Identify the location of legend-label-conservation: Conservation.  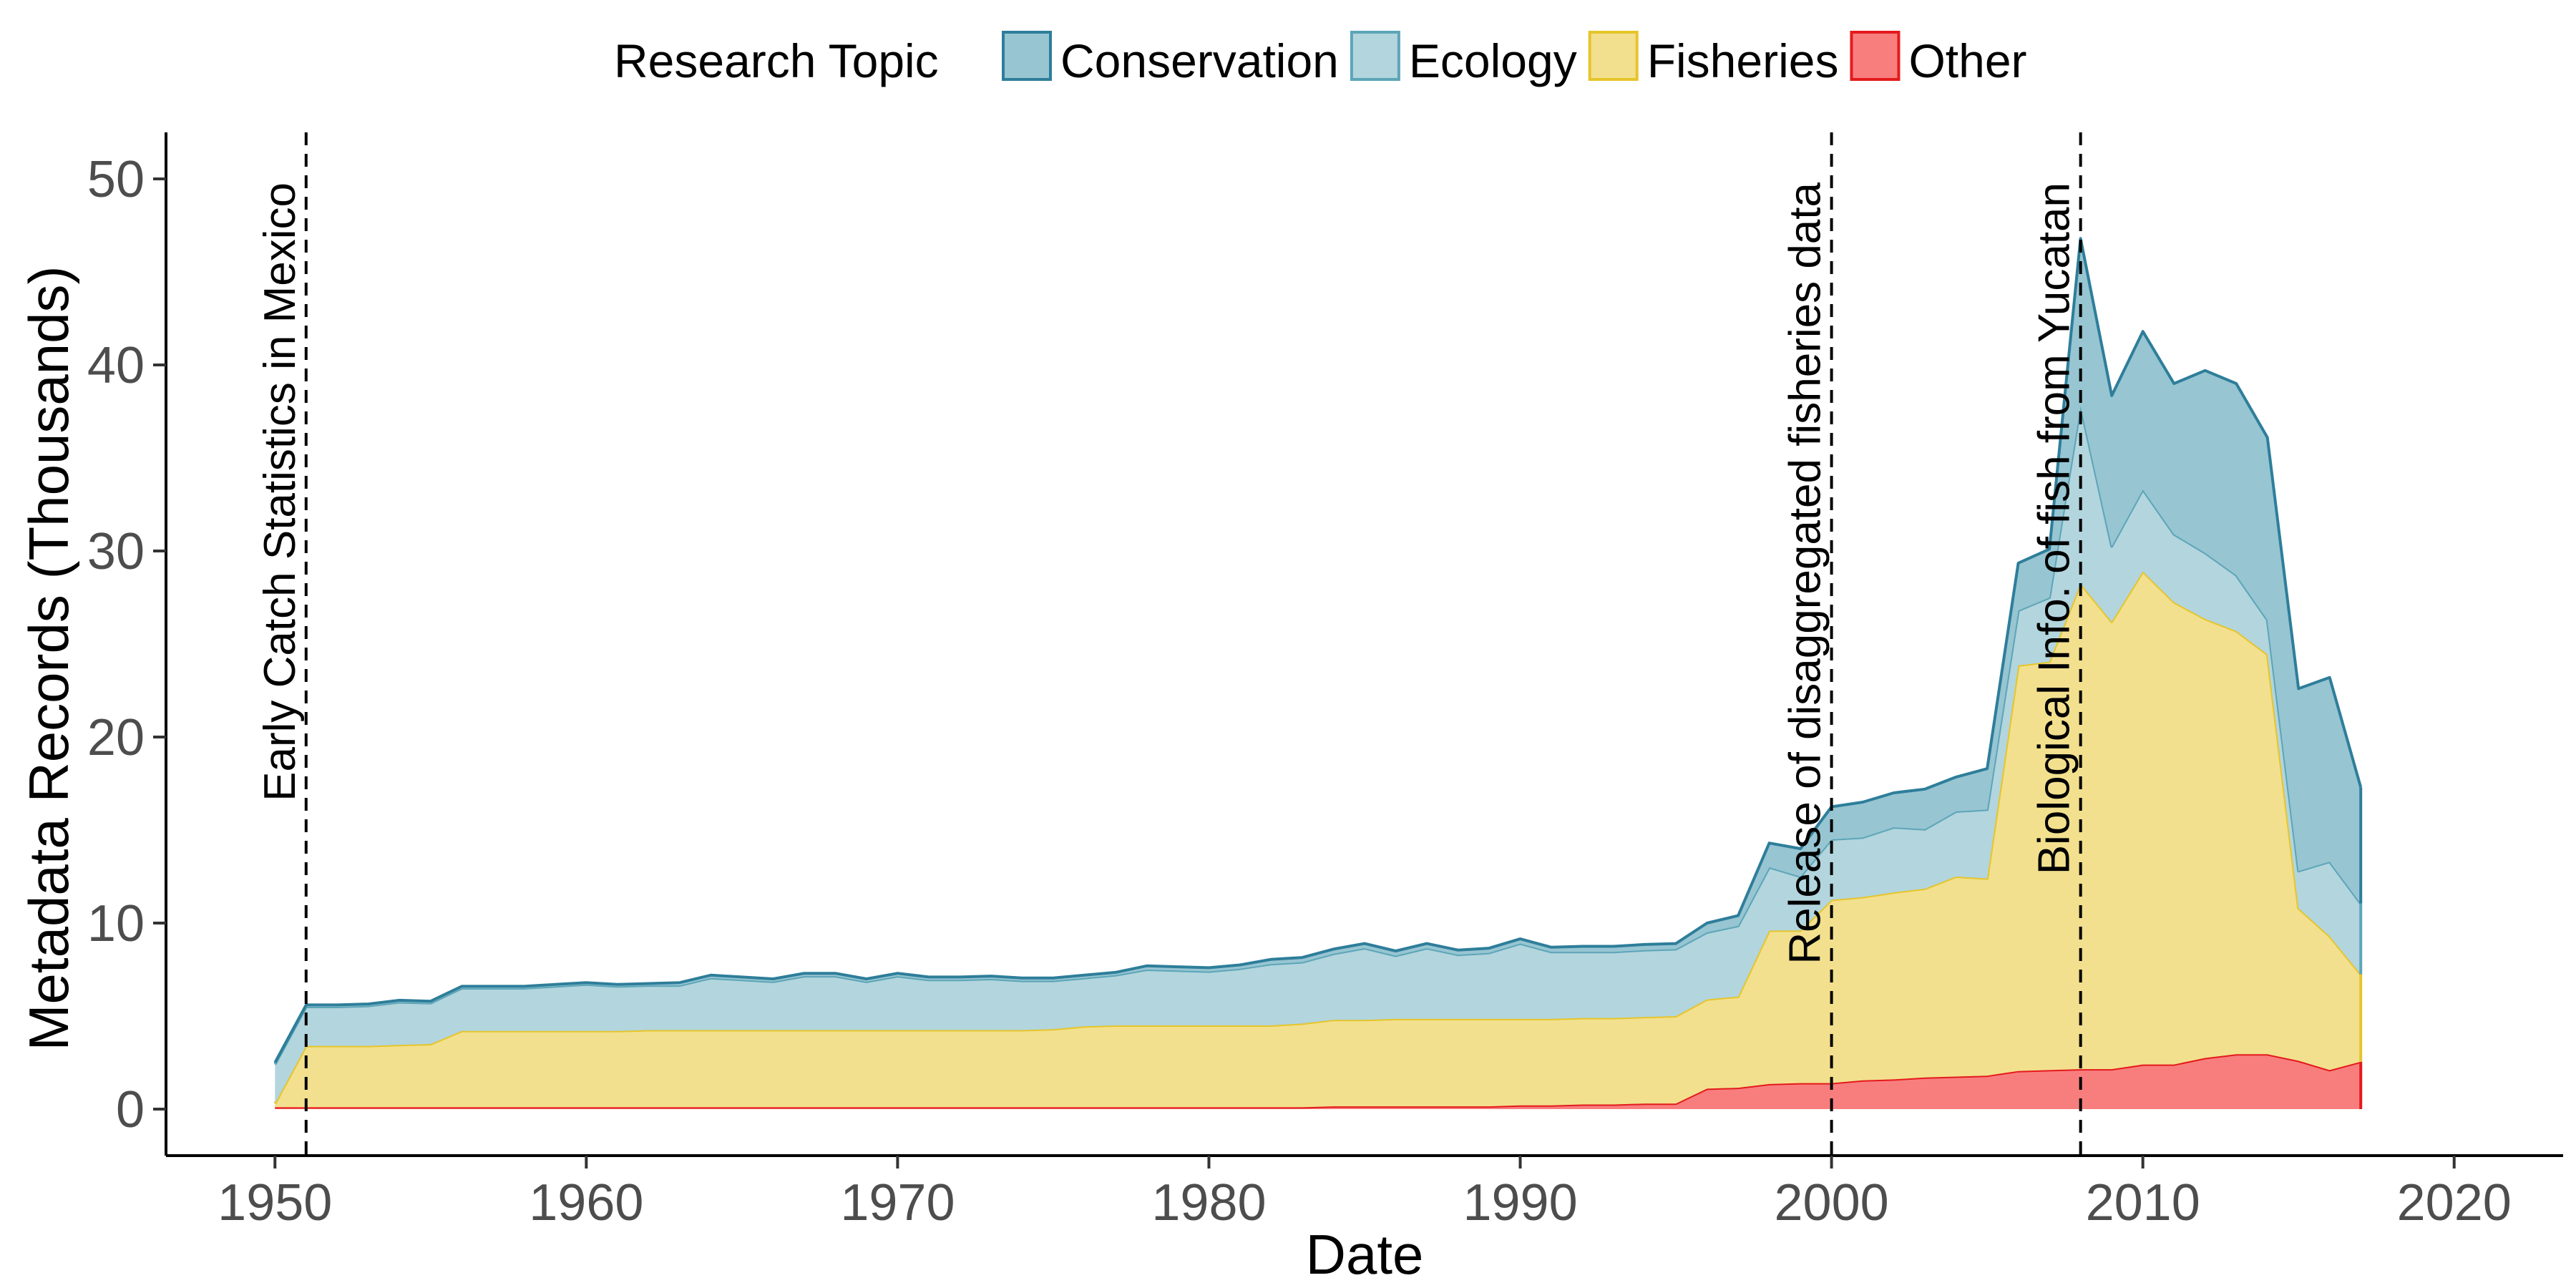
(1199, 60).